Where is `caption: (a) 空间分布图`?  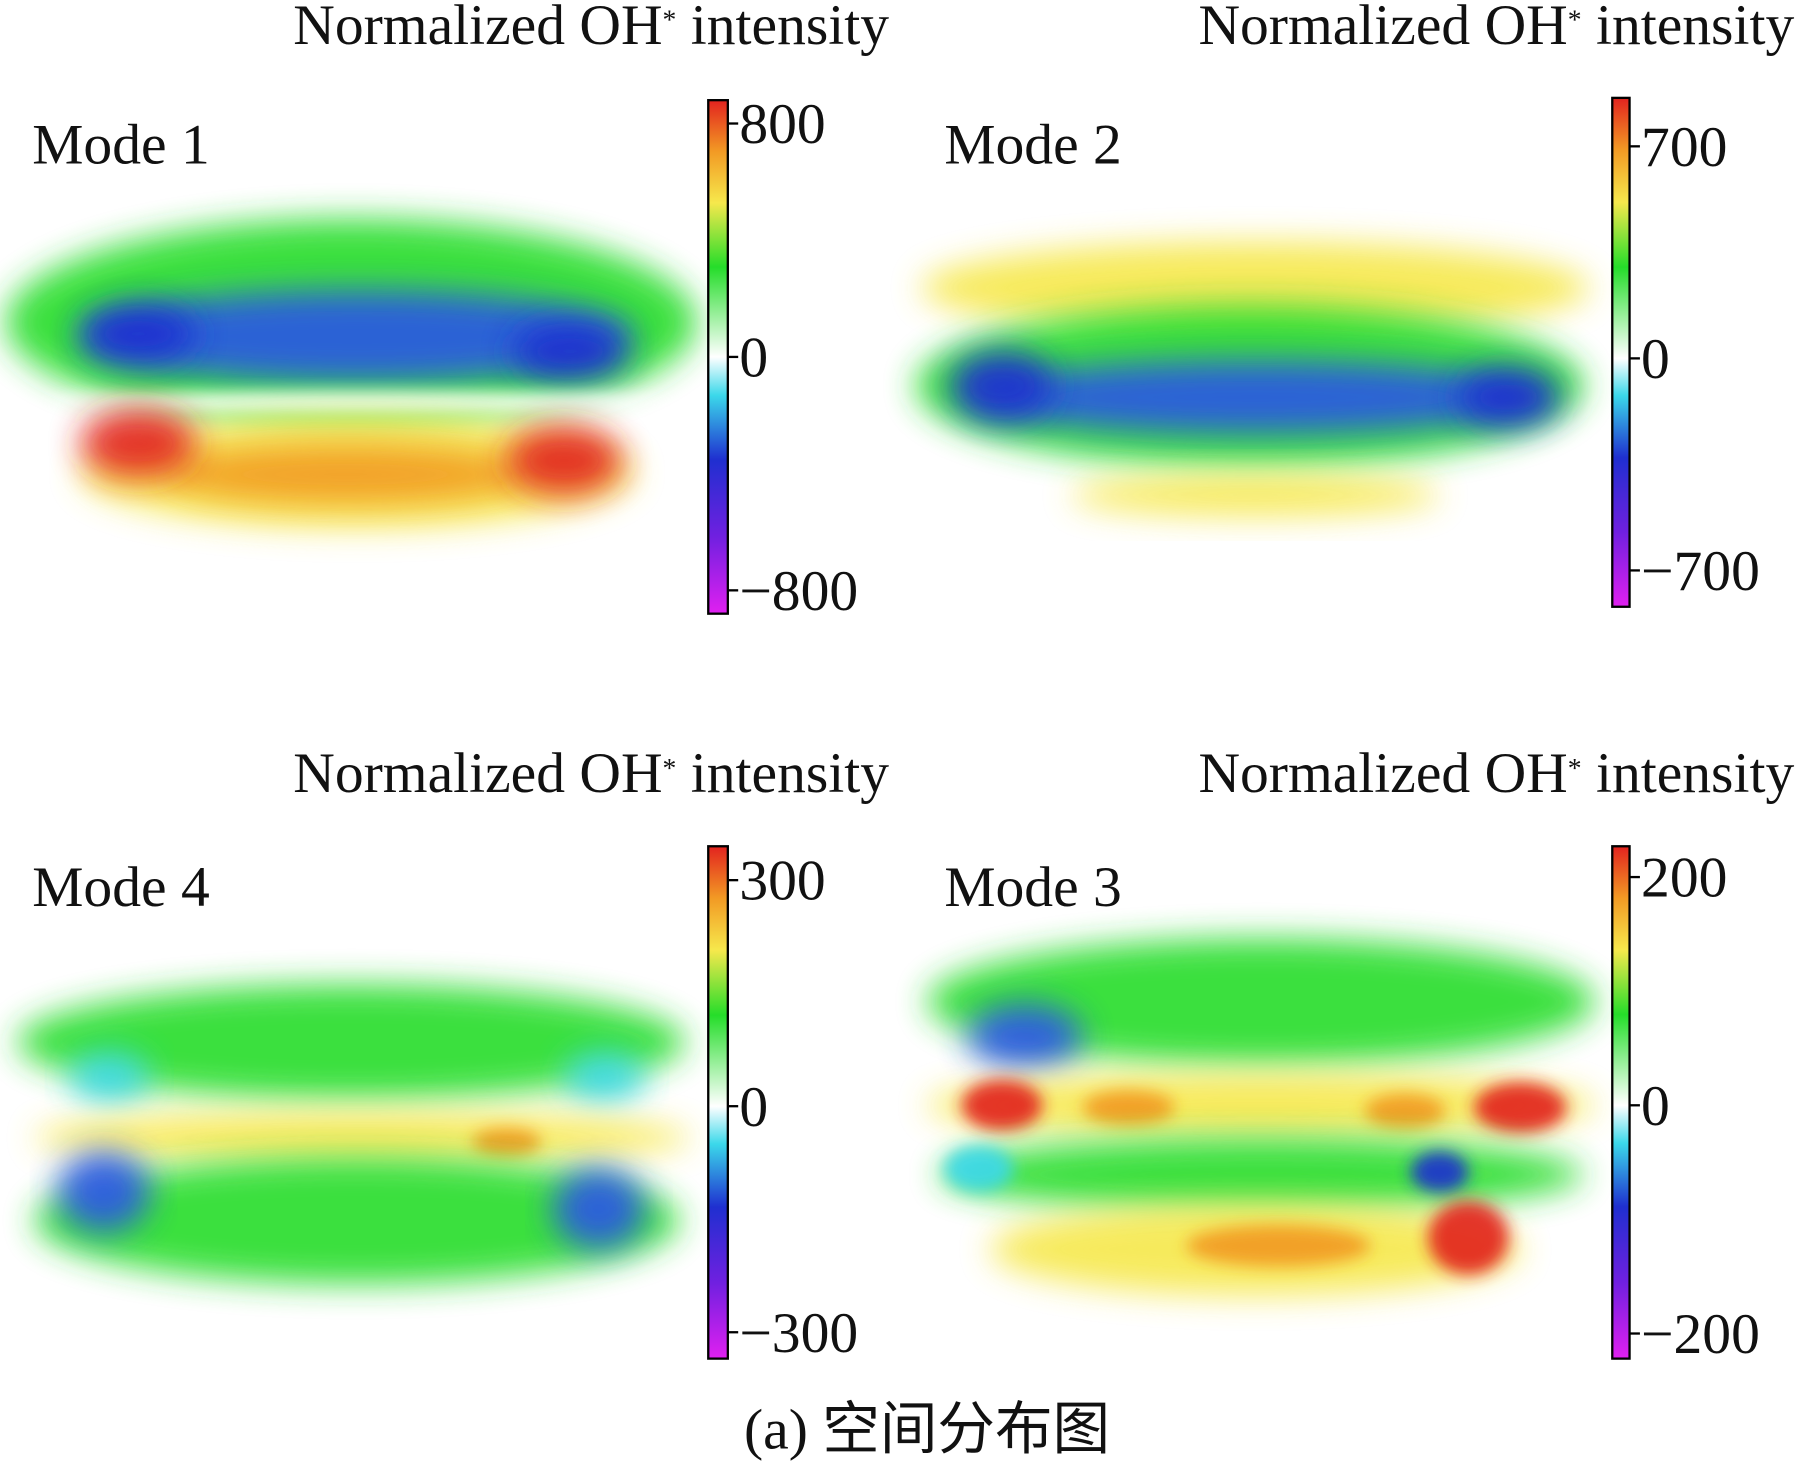
caption: (a) 空间分布图 is located at coordinates (927, 1429).